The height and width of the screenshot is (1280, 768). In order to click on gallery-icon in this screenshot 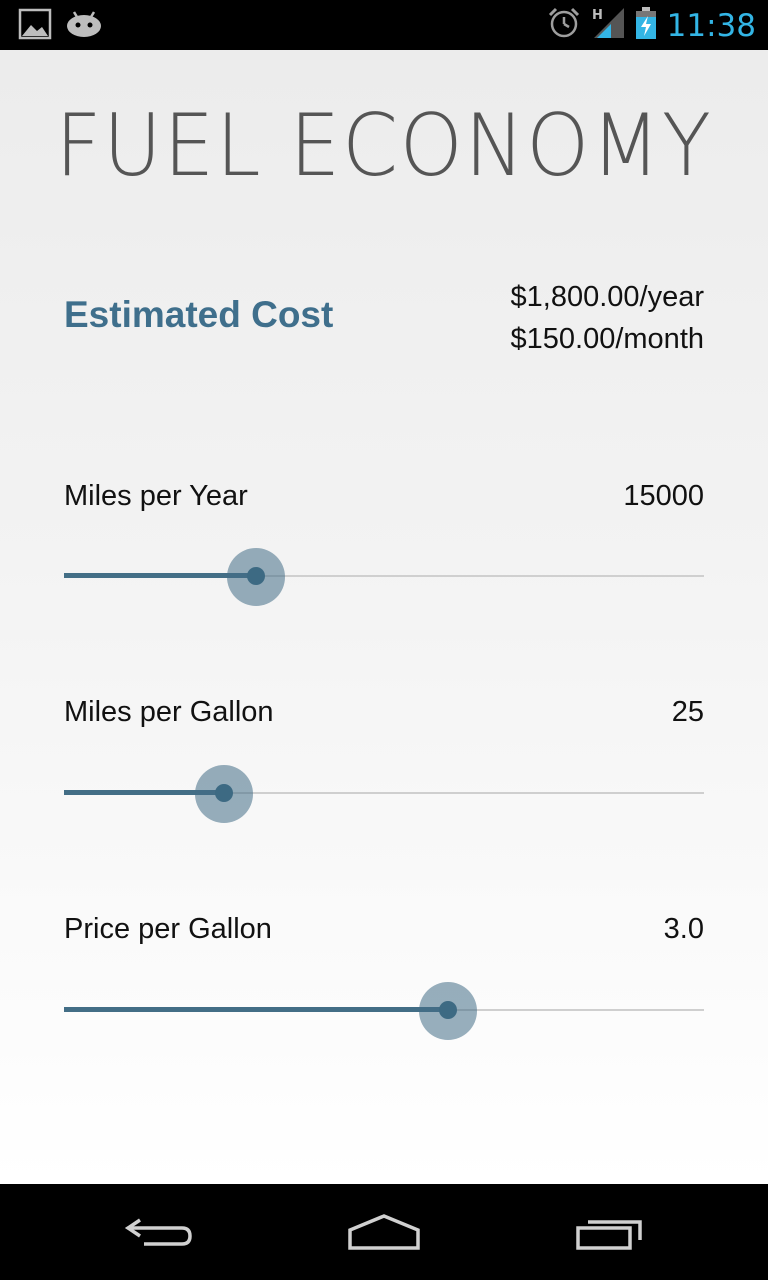, I will do `click(35, 26)`.